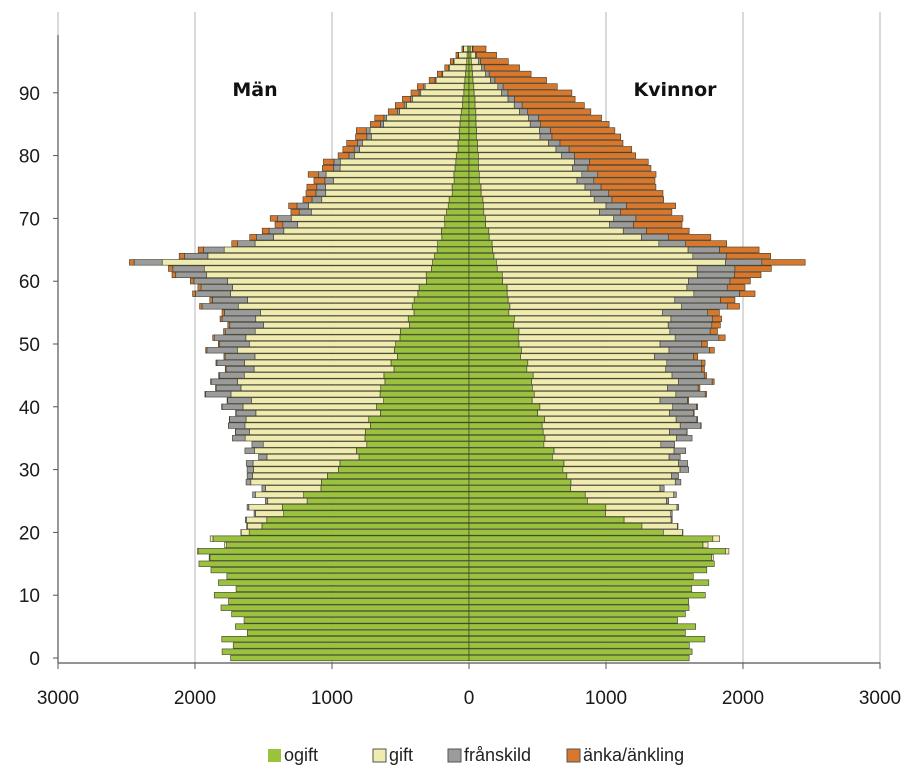 The height and width of the screenshot is (772, 913). What do you see at coordinates (469, 698) in the screenshot?
I see `x-tick-label-3: 0` at bounding box center [469, 698].